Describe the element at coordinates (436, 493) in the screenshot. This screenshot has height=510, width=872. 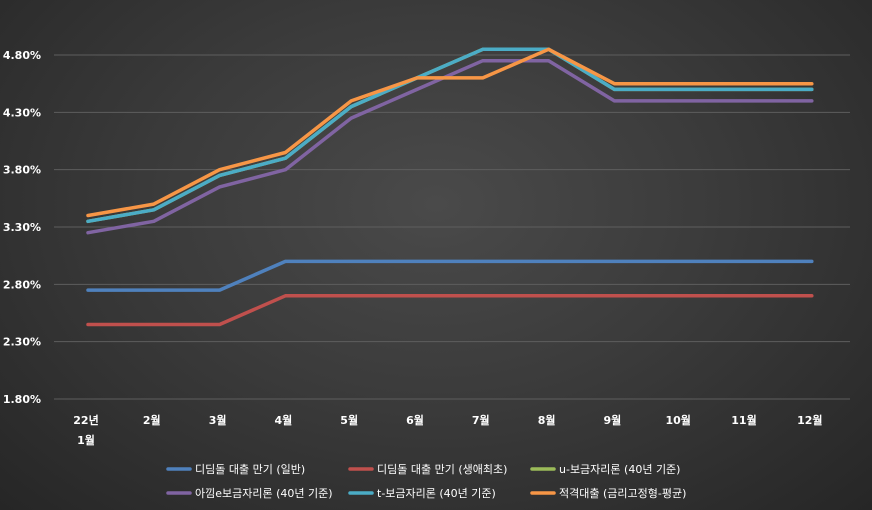
I see `legend-label: t-보금자리론 (40년 기준)` at that location.